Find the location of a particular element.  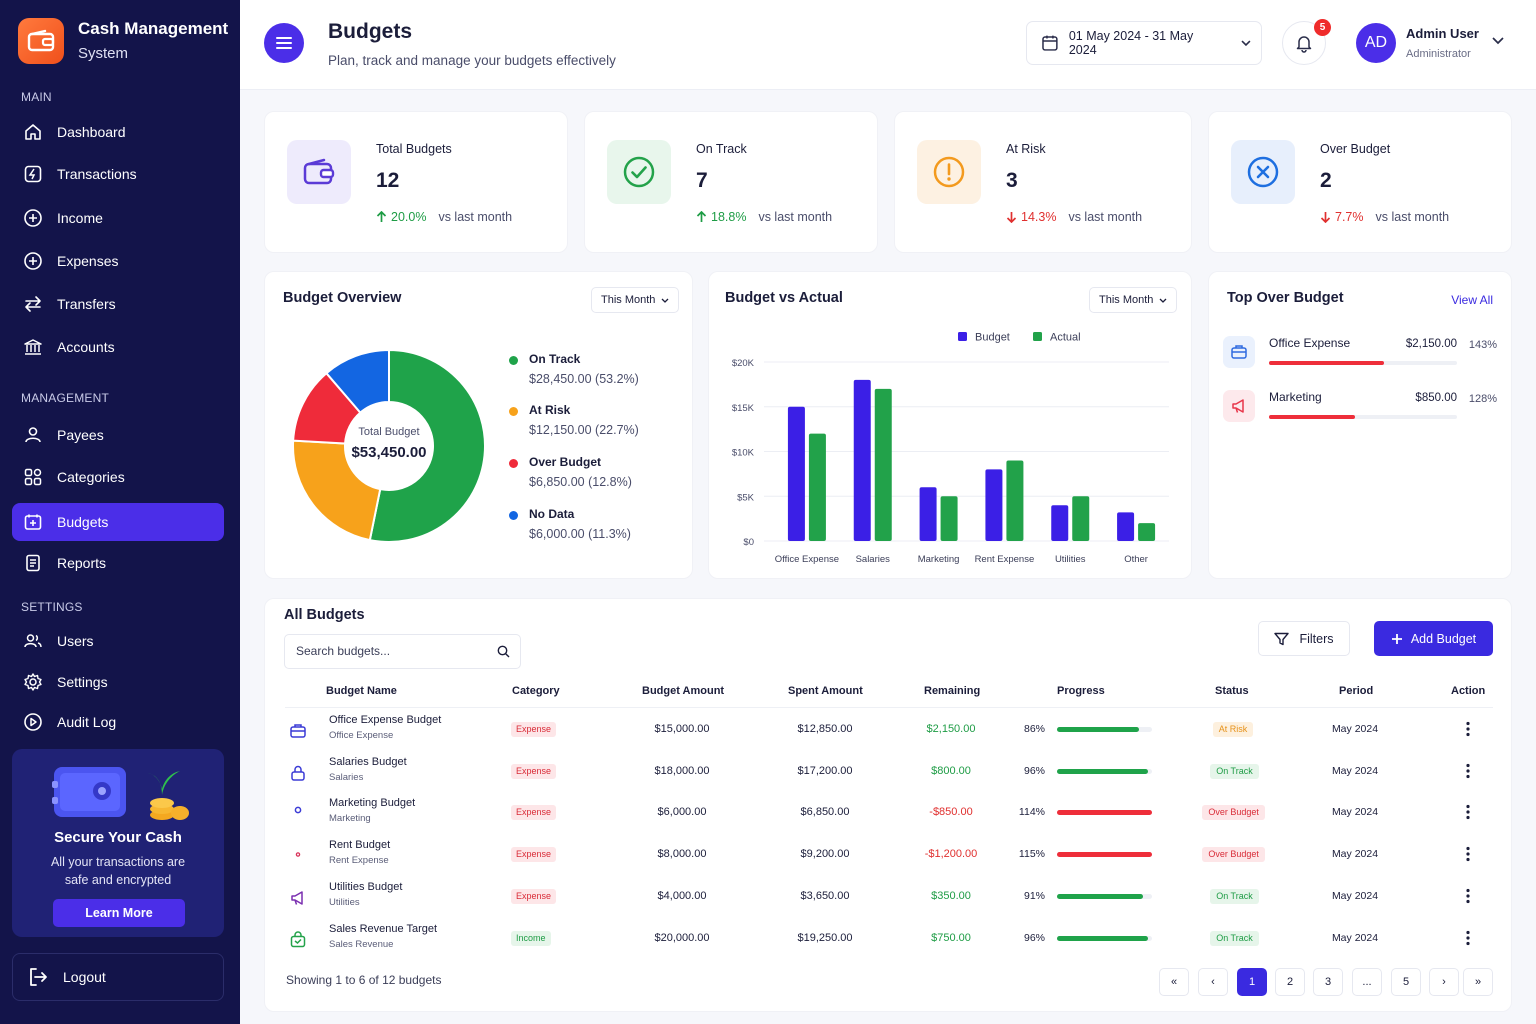

kpi-trend: 14.3% vs last month is located at coordinates (1074, 217).